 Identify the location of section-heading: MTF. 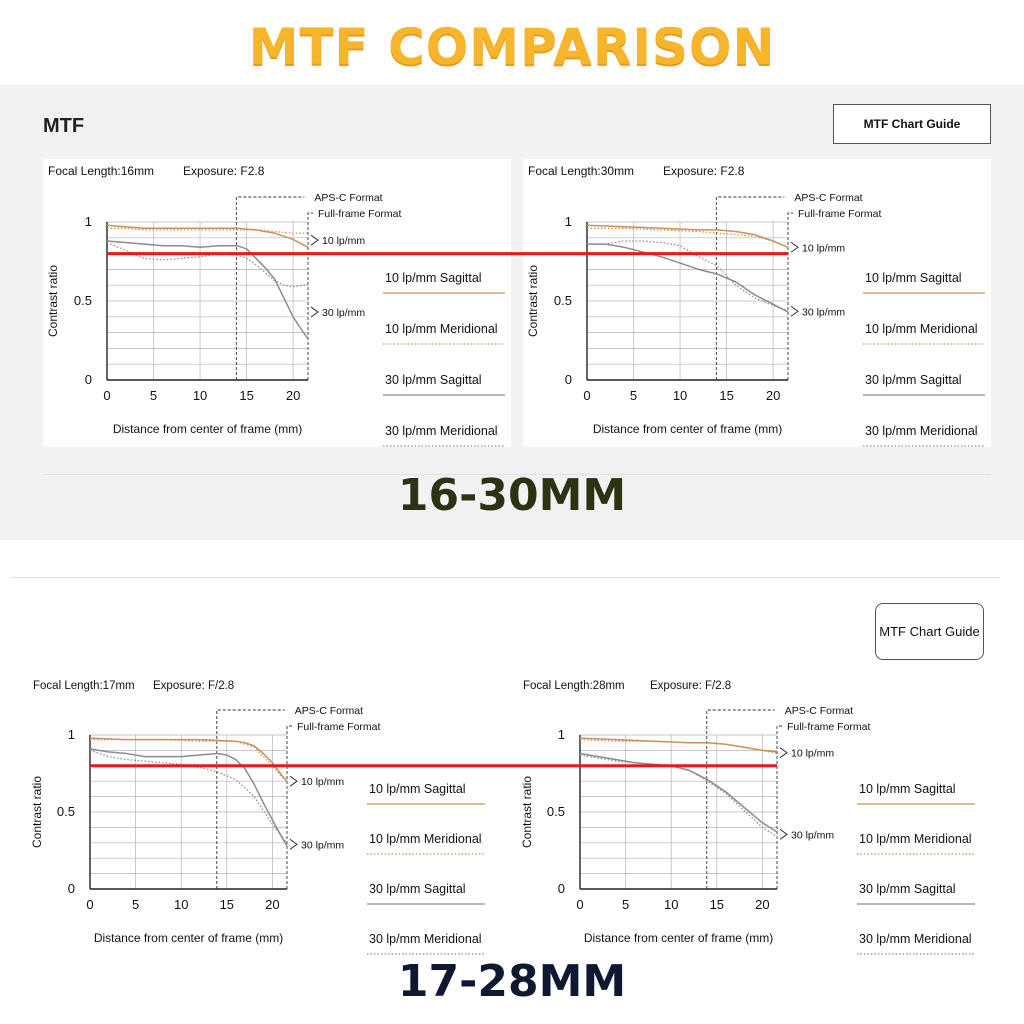
(64, 126).